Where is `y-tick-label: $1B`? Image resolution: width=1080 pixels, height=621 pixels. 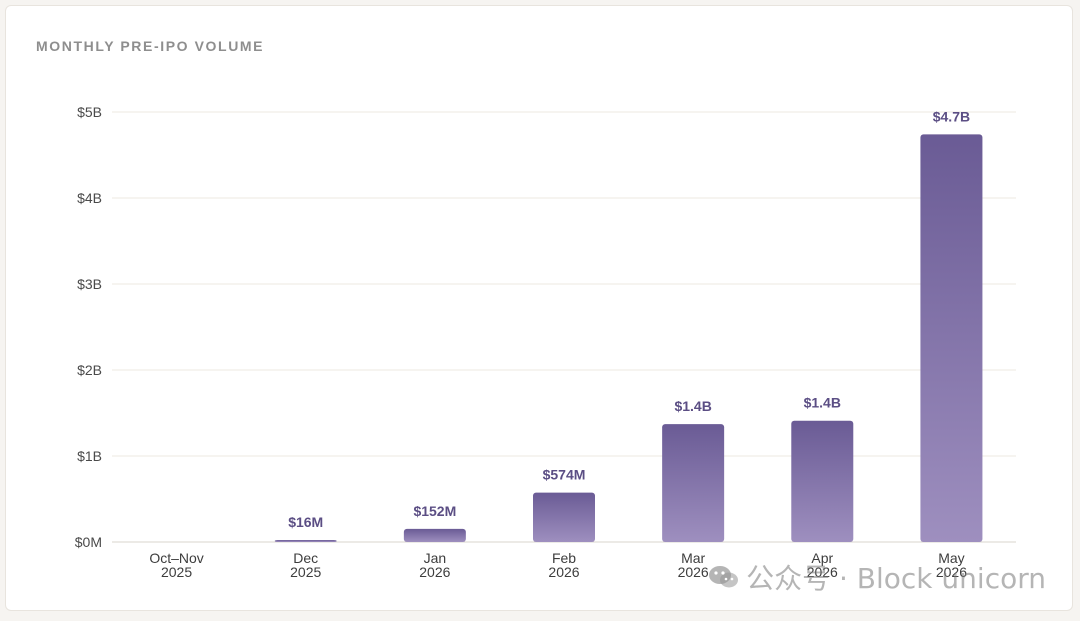
y-tick-label: $1B is located at coordinates (89, 456).